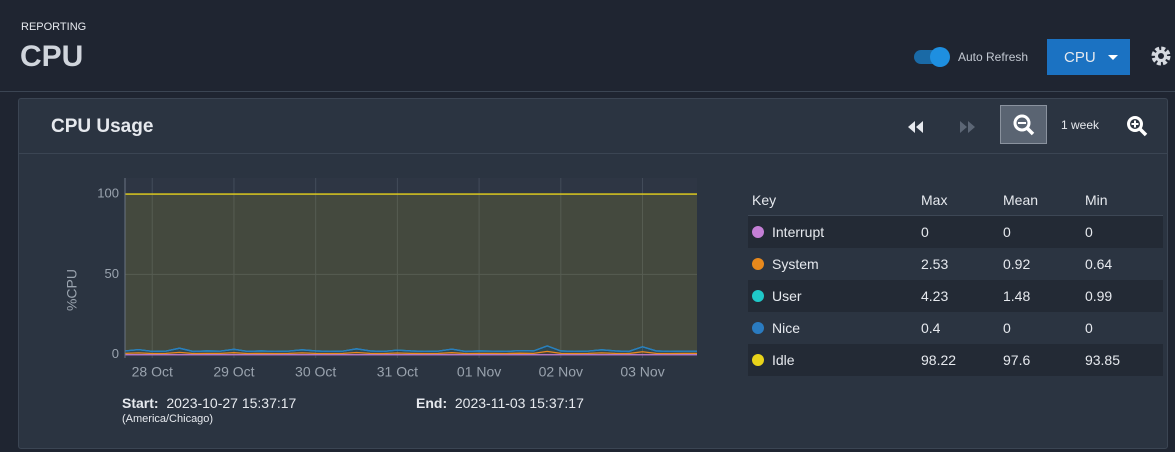 Image resolution: width=1175 pixels, height=452 pixels. I want to click on start-label: Start:, so click(140, 403).